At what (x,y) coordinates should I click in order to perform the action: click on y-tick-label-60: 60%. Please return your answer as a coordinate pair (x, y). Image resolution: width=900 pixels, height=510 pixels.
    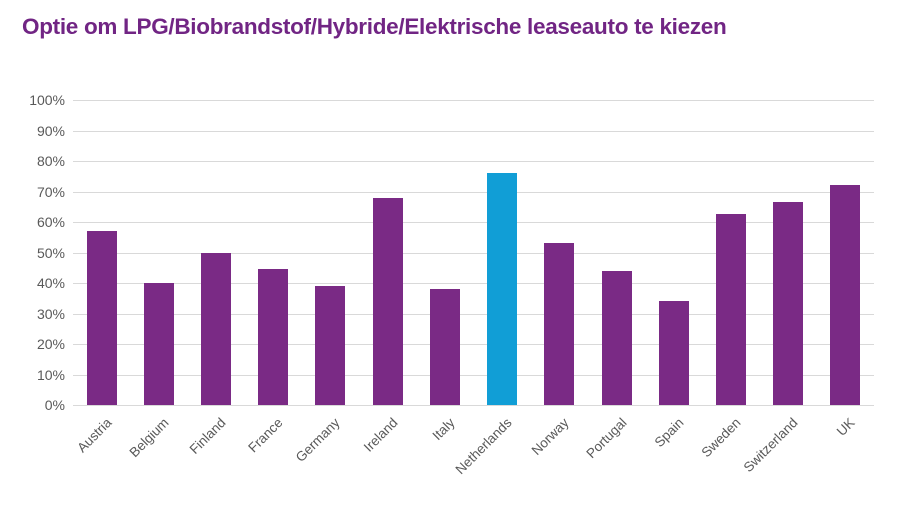
    Looking at the image, I should click on (50, 222).